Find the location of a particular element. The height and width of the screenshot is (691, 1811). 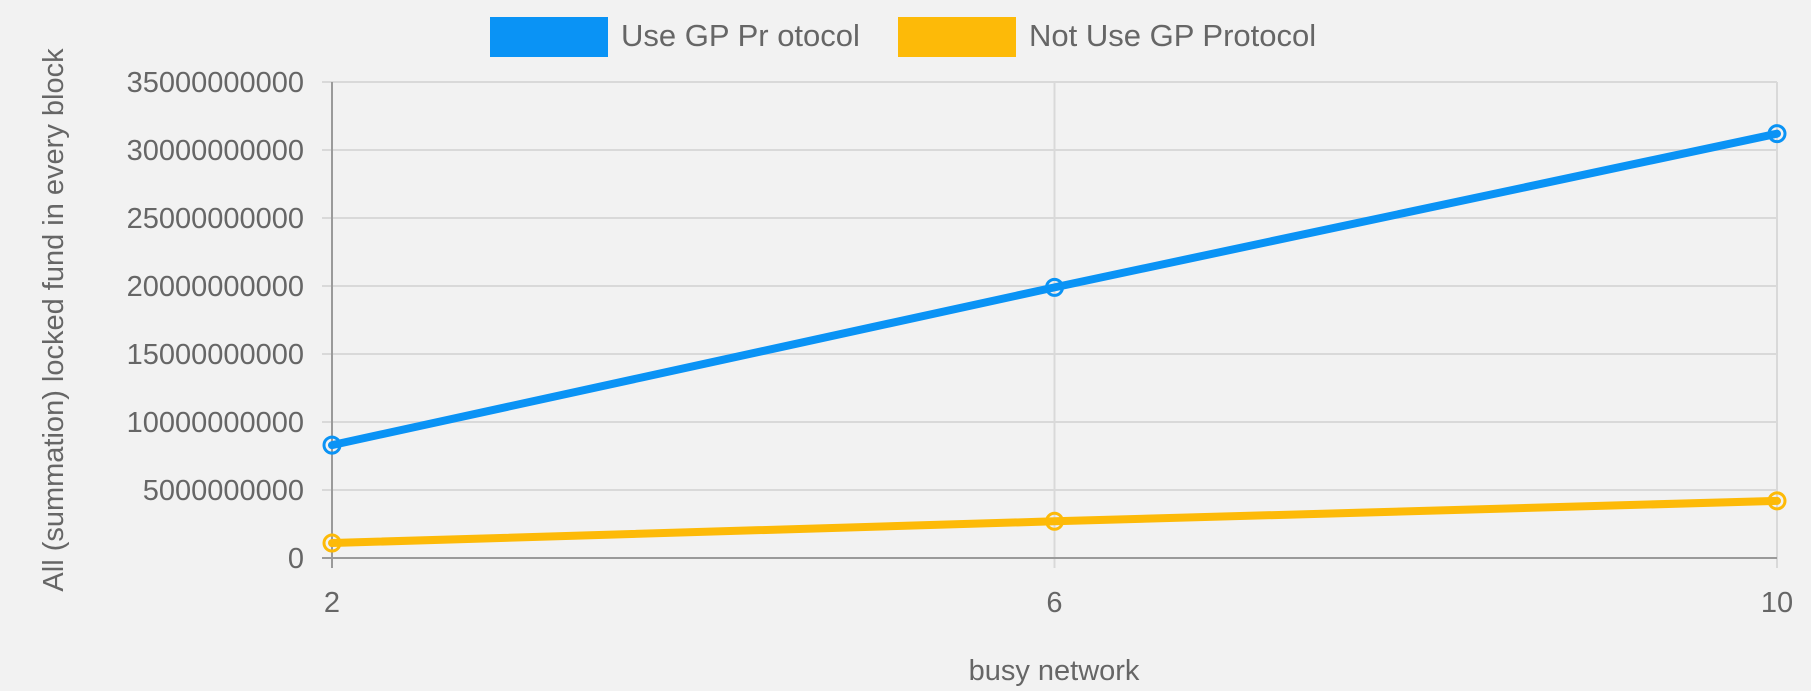

legend: Use GP Pr otocol Not Use GP Protocol is located at coordinates (903, 37).